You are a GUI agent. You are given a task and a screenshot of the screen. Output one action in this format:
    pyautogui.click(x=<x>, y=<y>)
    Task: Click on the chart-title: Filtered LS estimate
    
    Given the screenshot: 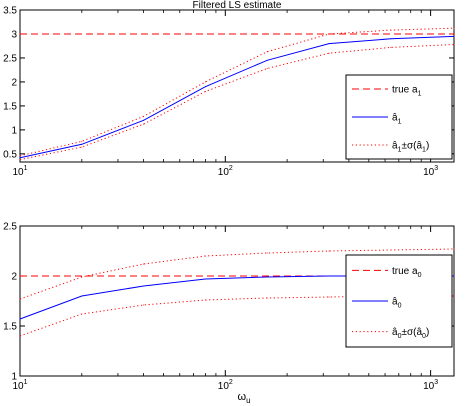 What is the action you would take?
    pyautogui.click(x=237, y=5)
    